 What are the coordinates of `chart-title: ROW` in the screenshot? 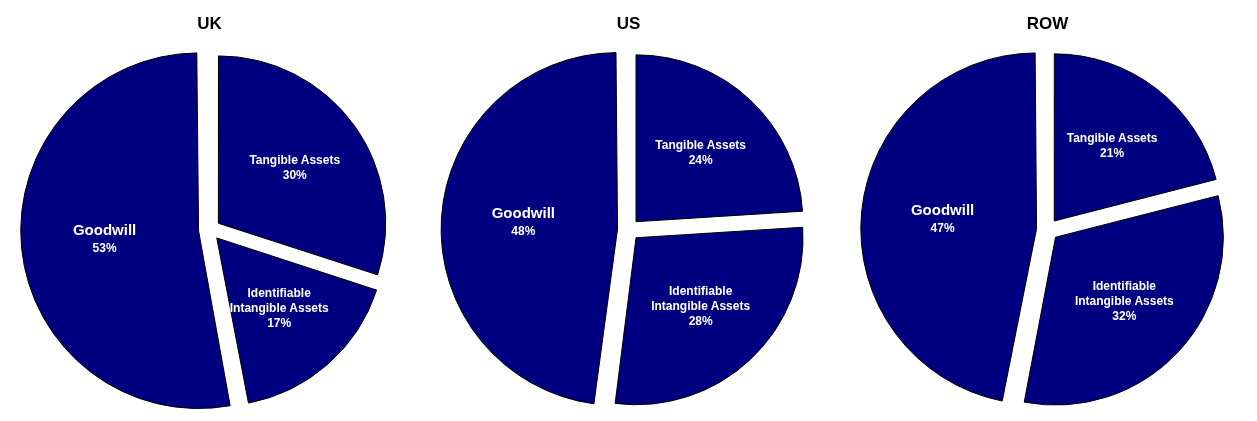 It's located at (1048, 23).